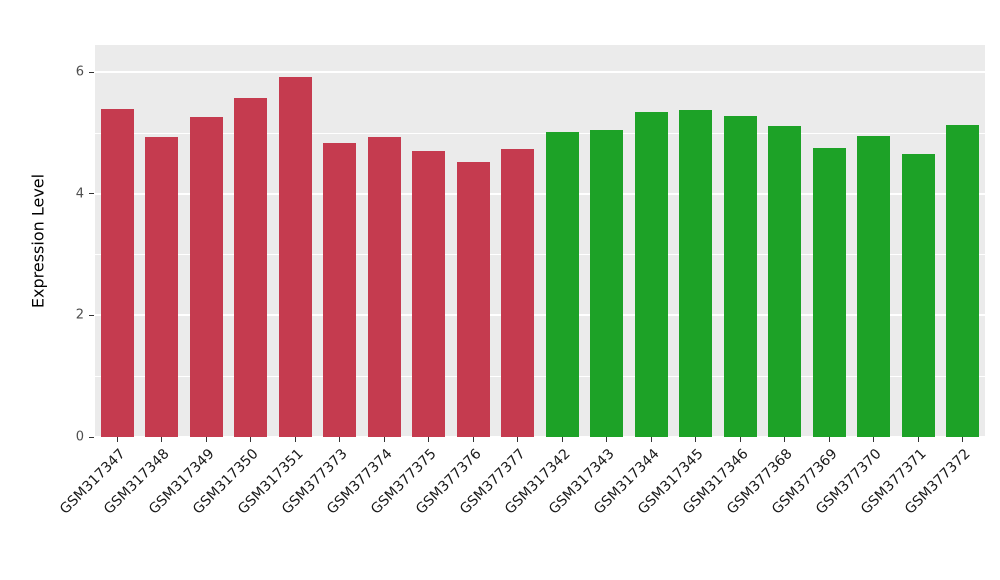 The height and width of the screenshot is (580, 1000). I want to click on y-tick-label: 6, so click(79, 72).